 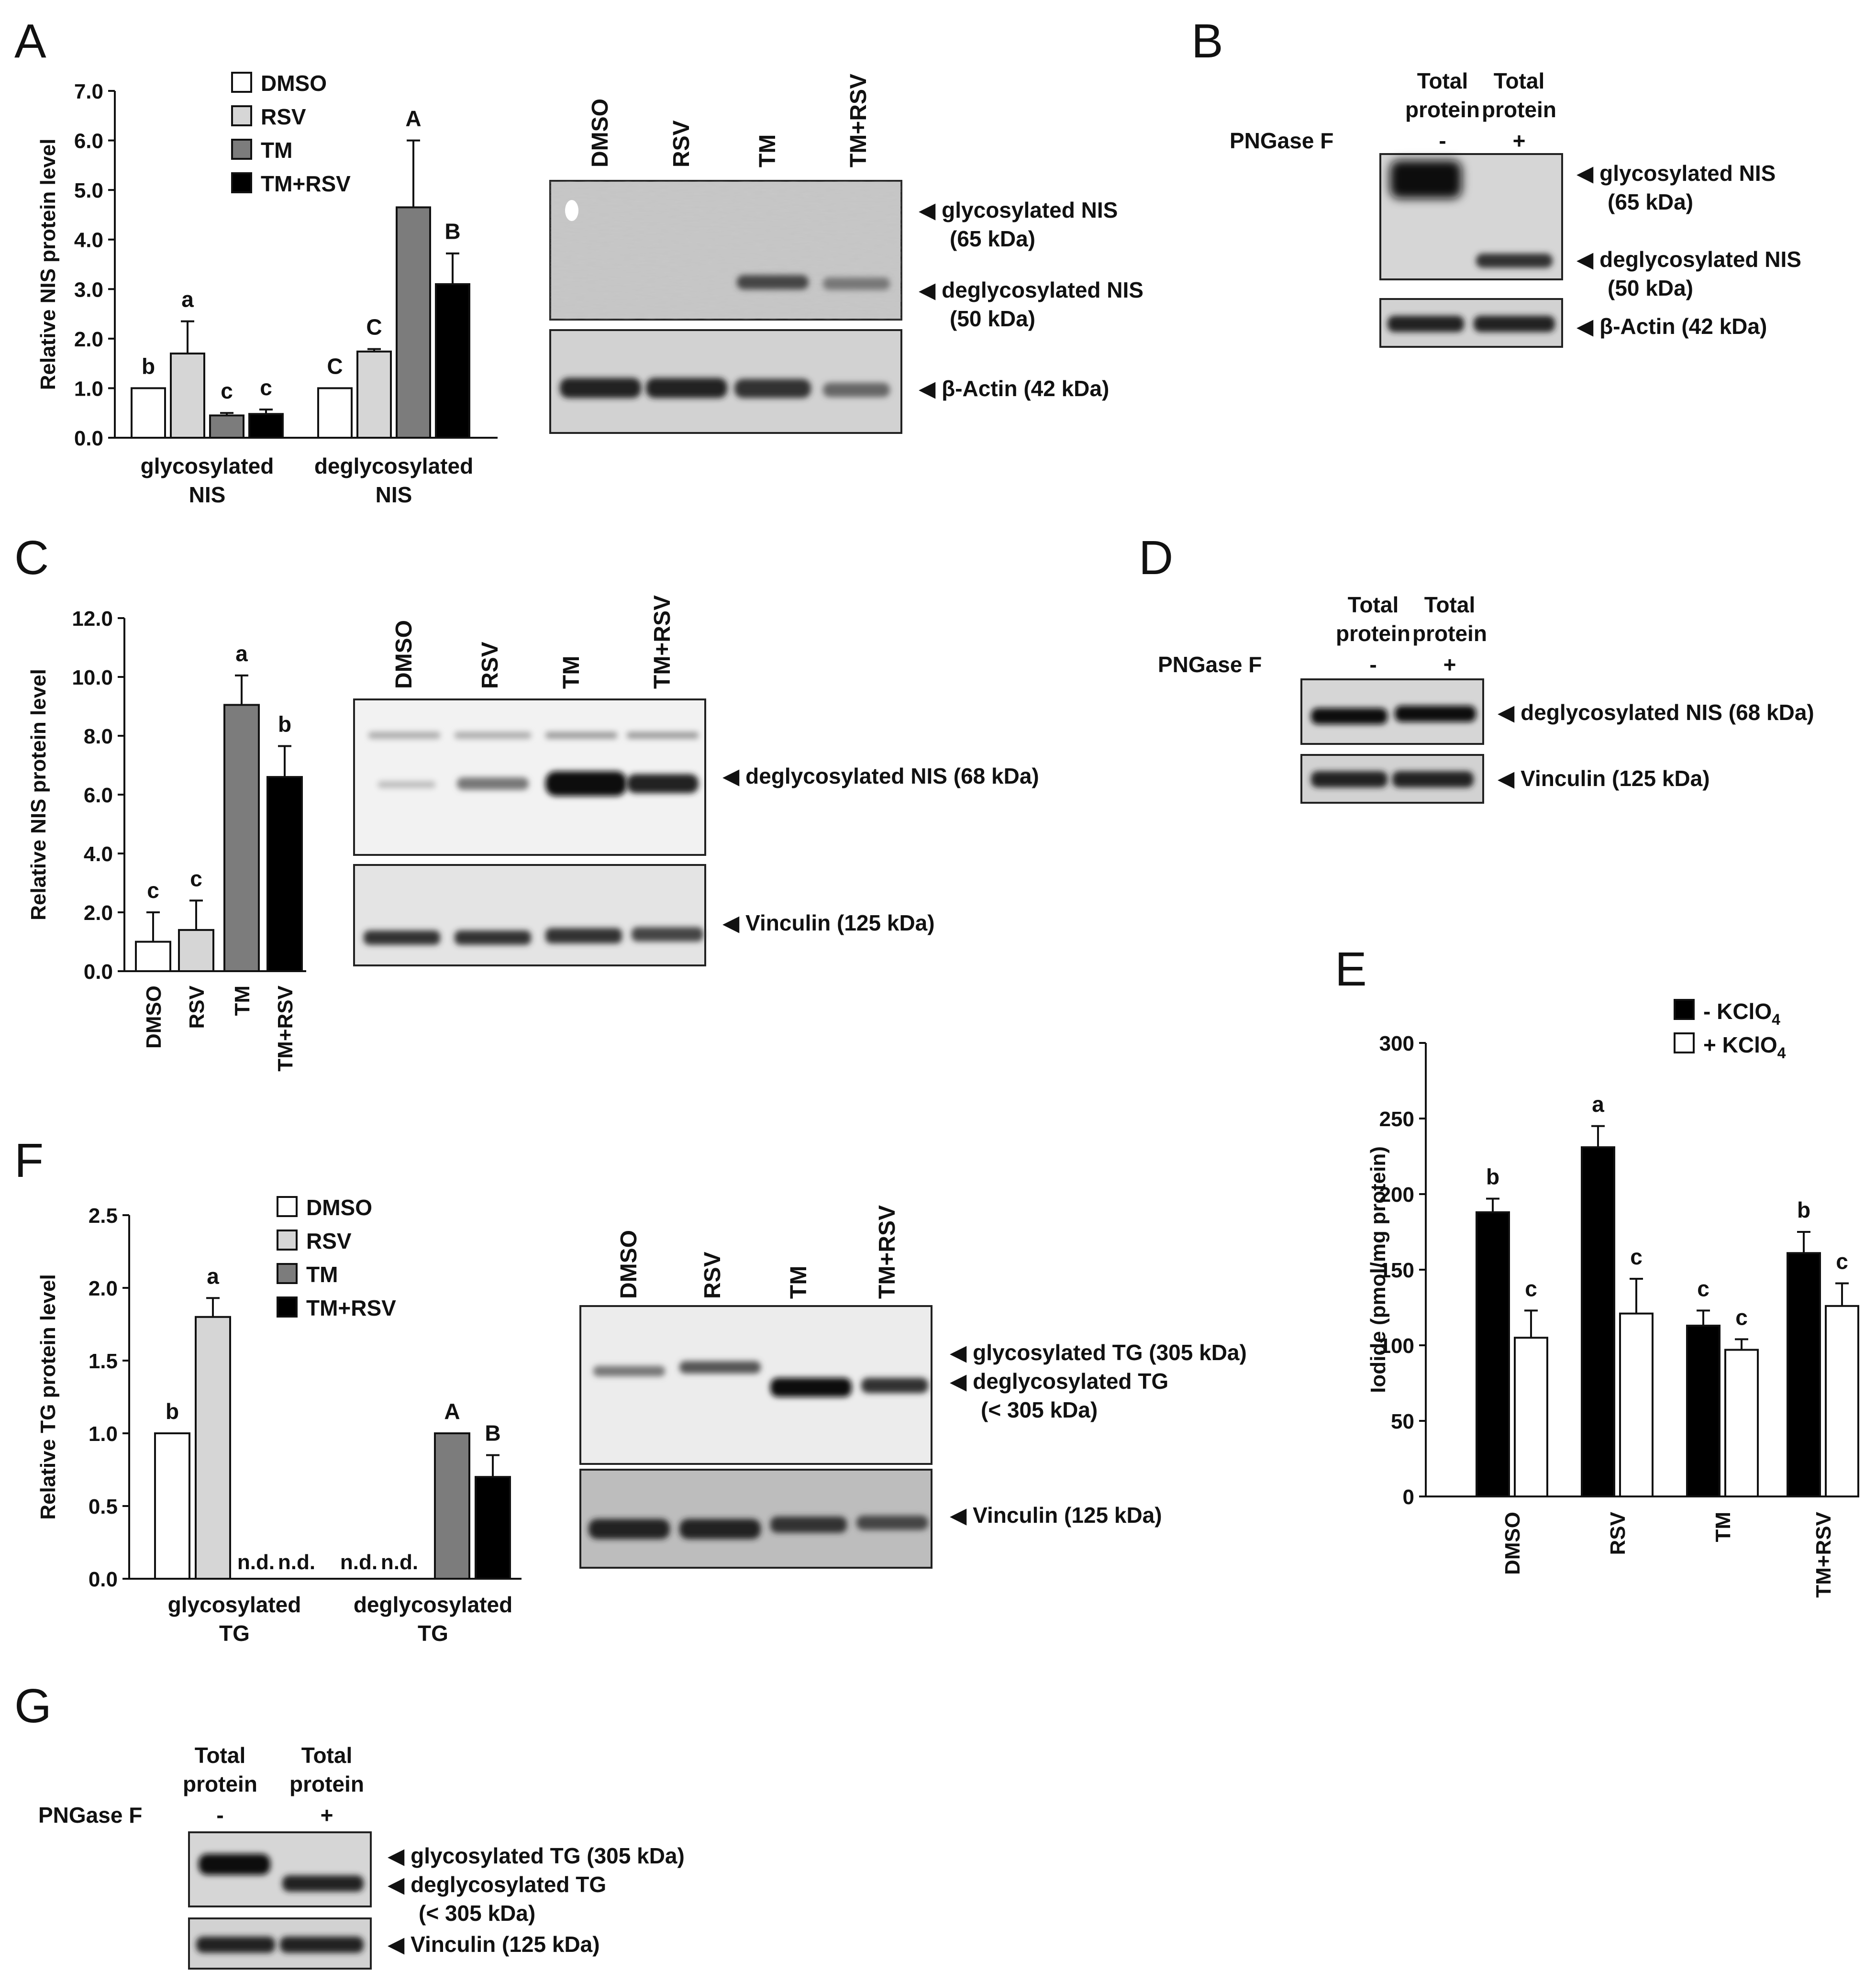 What do you see at coordinates (1378, 1269) in the screenshot?
I see `y-axis-label: Iodide (pmol/mg protein)` at bounding box center [1378, 1269].